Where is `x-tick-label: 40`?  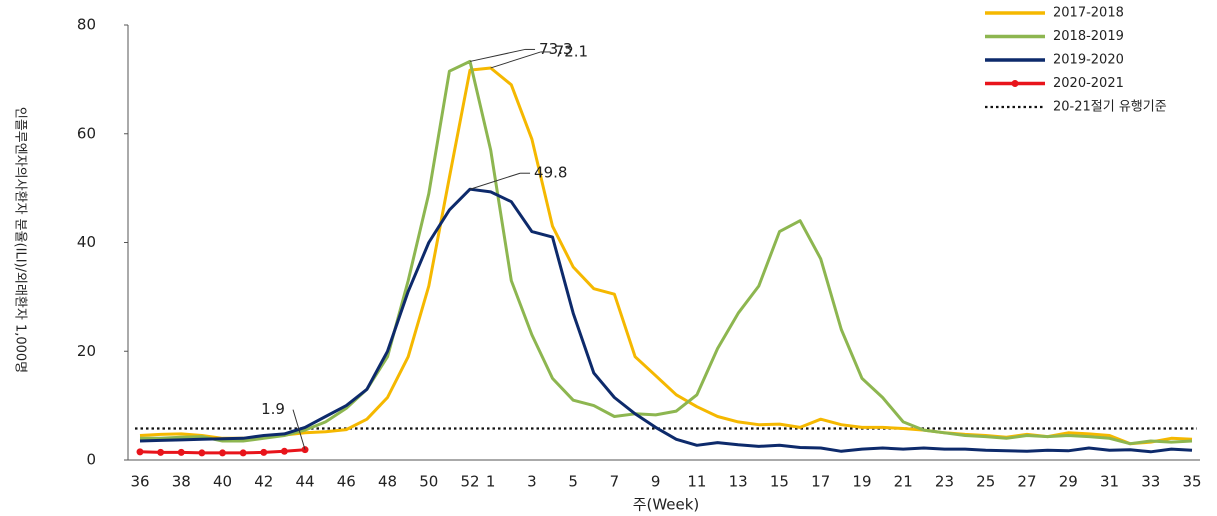
x-tick-label: 40 is located at coordinates (222, 482).